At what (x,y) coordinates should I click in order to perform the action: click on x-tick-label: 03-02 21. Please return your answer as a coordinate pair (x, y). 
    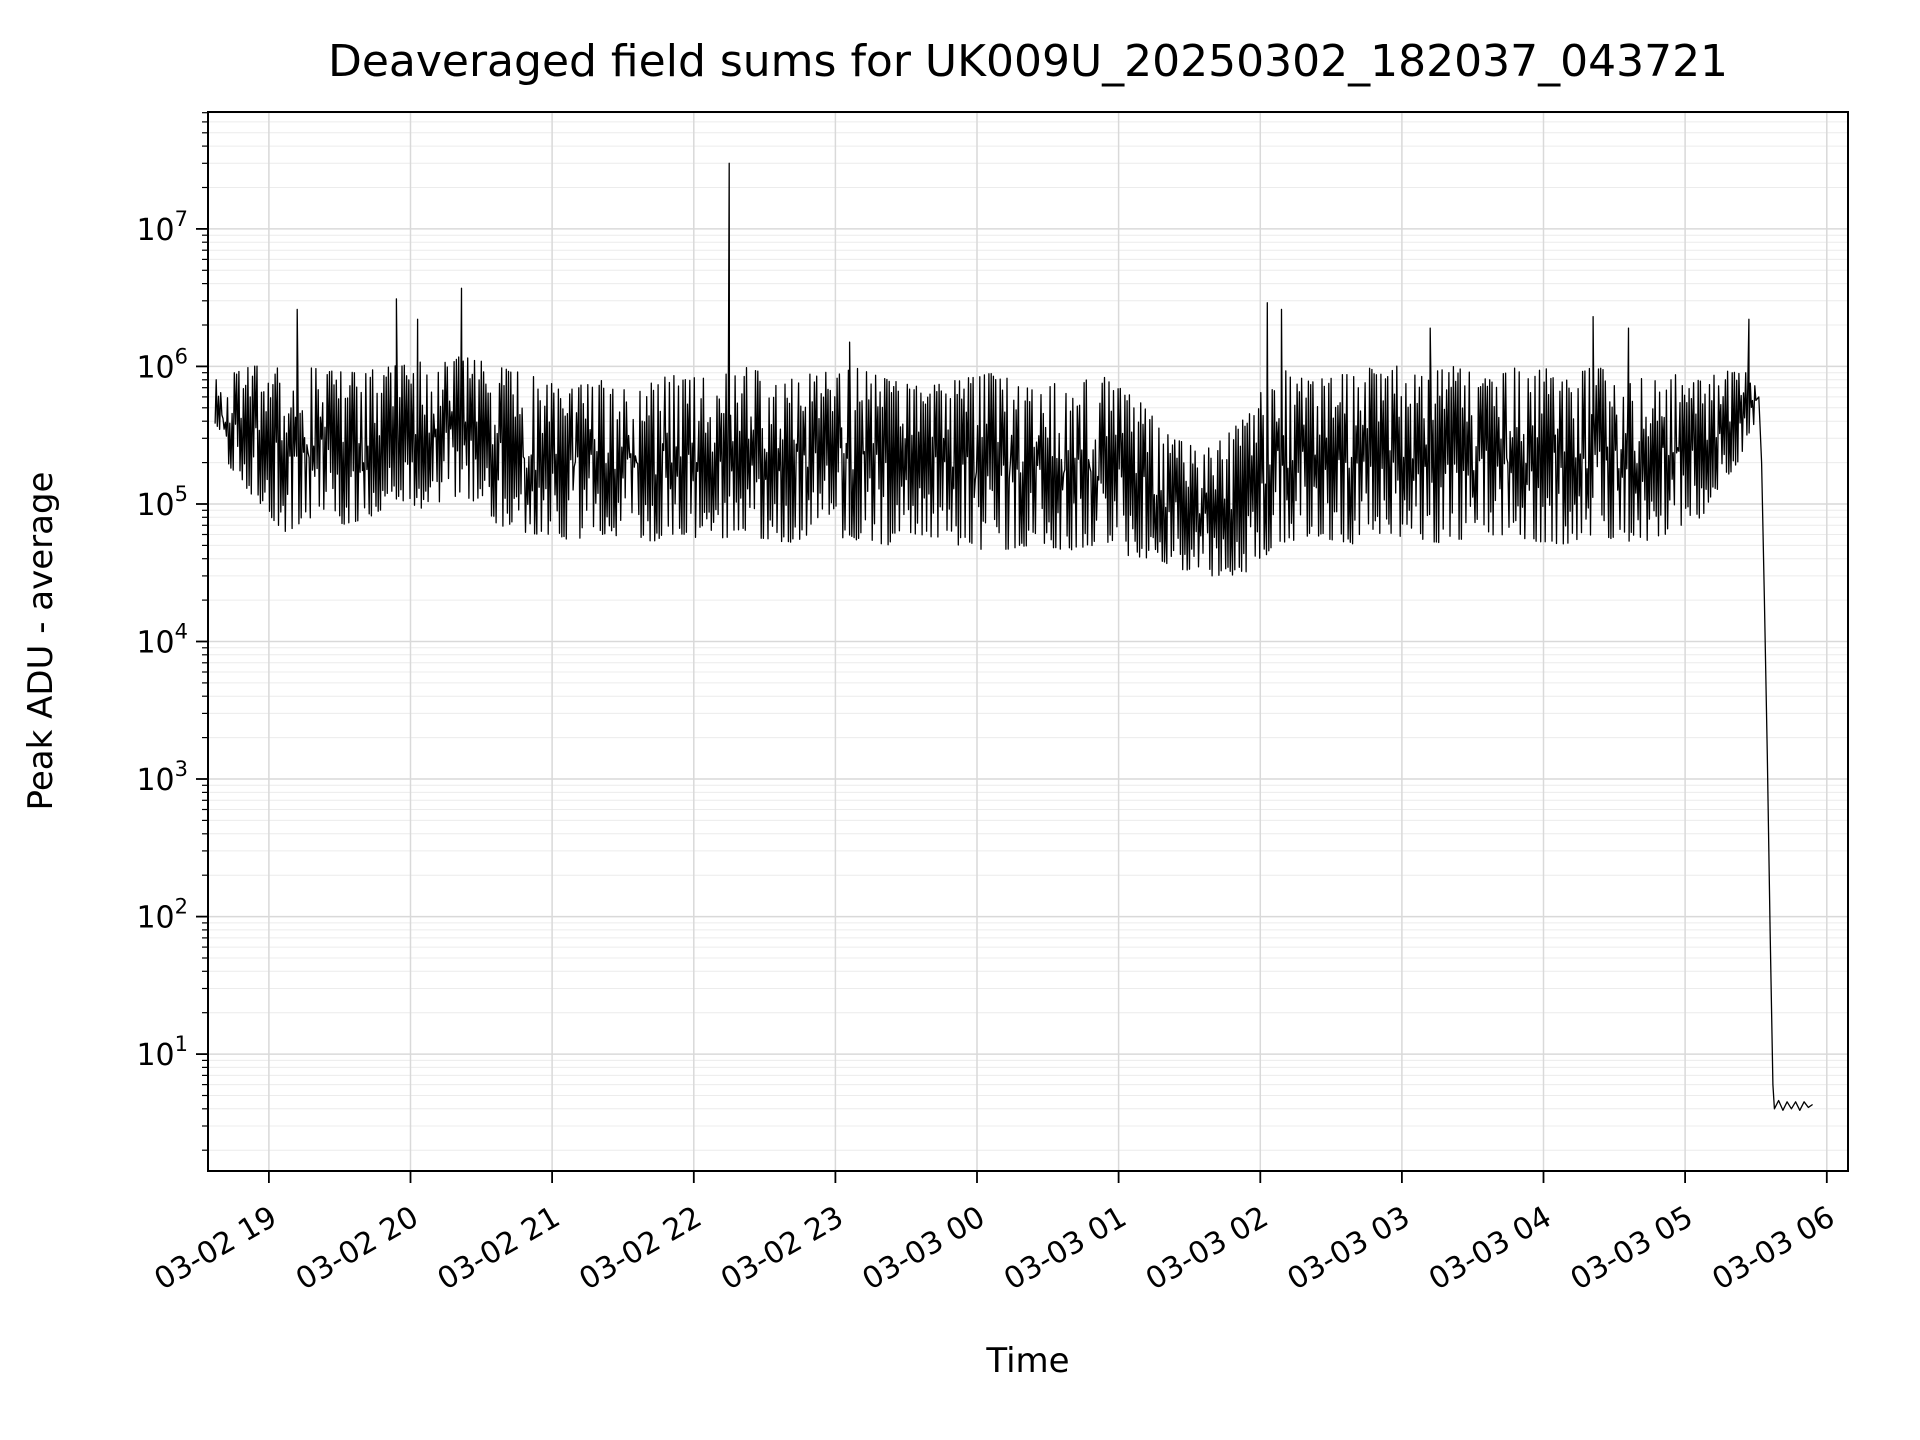
    Looking at the image, I should click on (499, 1249).